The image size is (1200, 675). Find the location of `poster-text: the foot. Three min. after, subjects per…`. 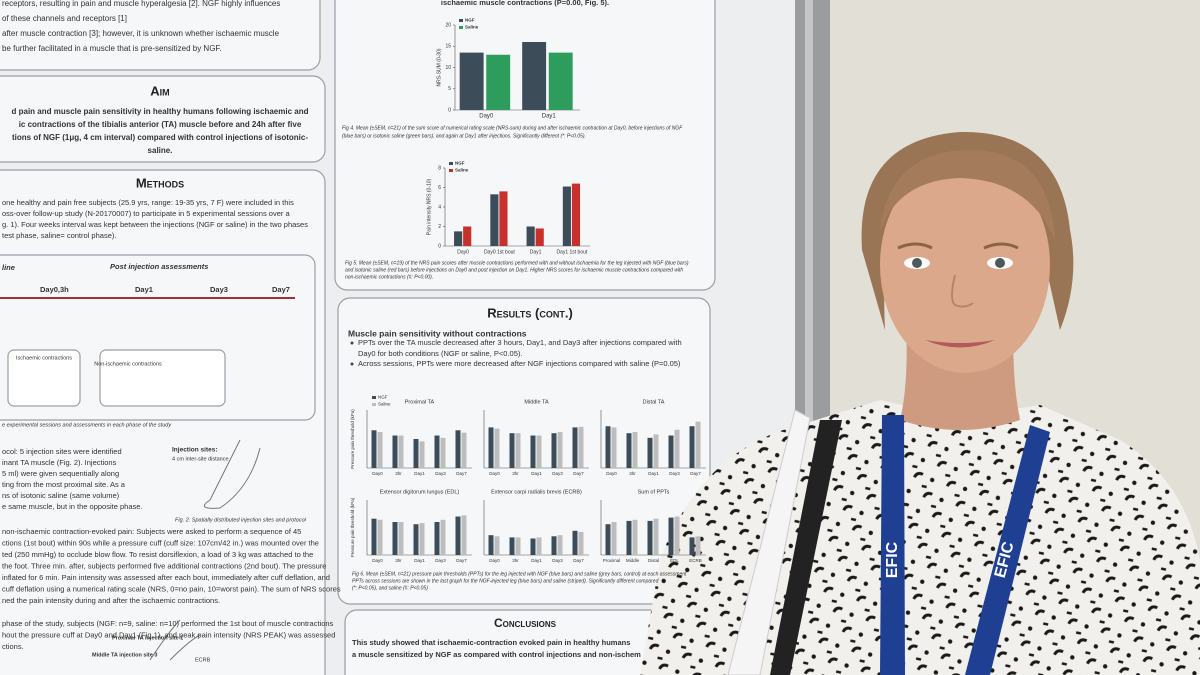

poster-text: the foot. Three min. after, subjects per… is located at coordinates (164, 565).